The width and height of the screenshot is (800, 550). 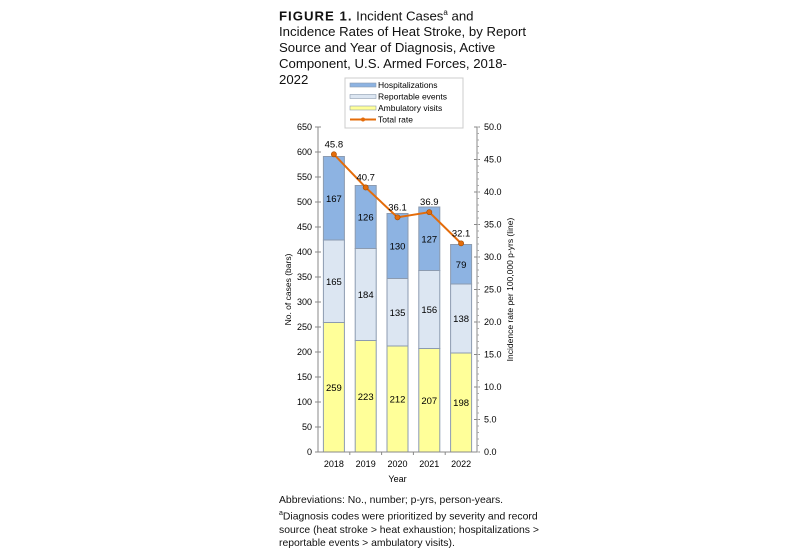 I want to click on y-tick-label: 0, so click(x=309, y=452).